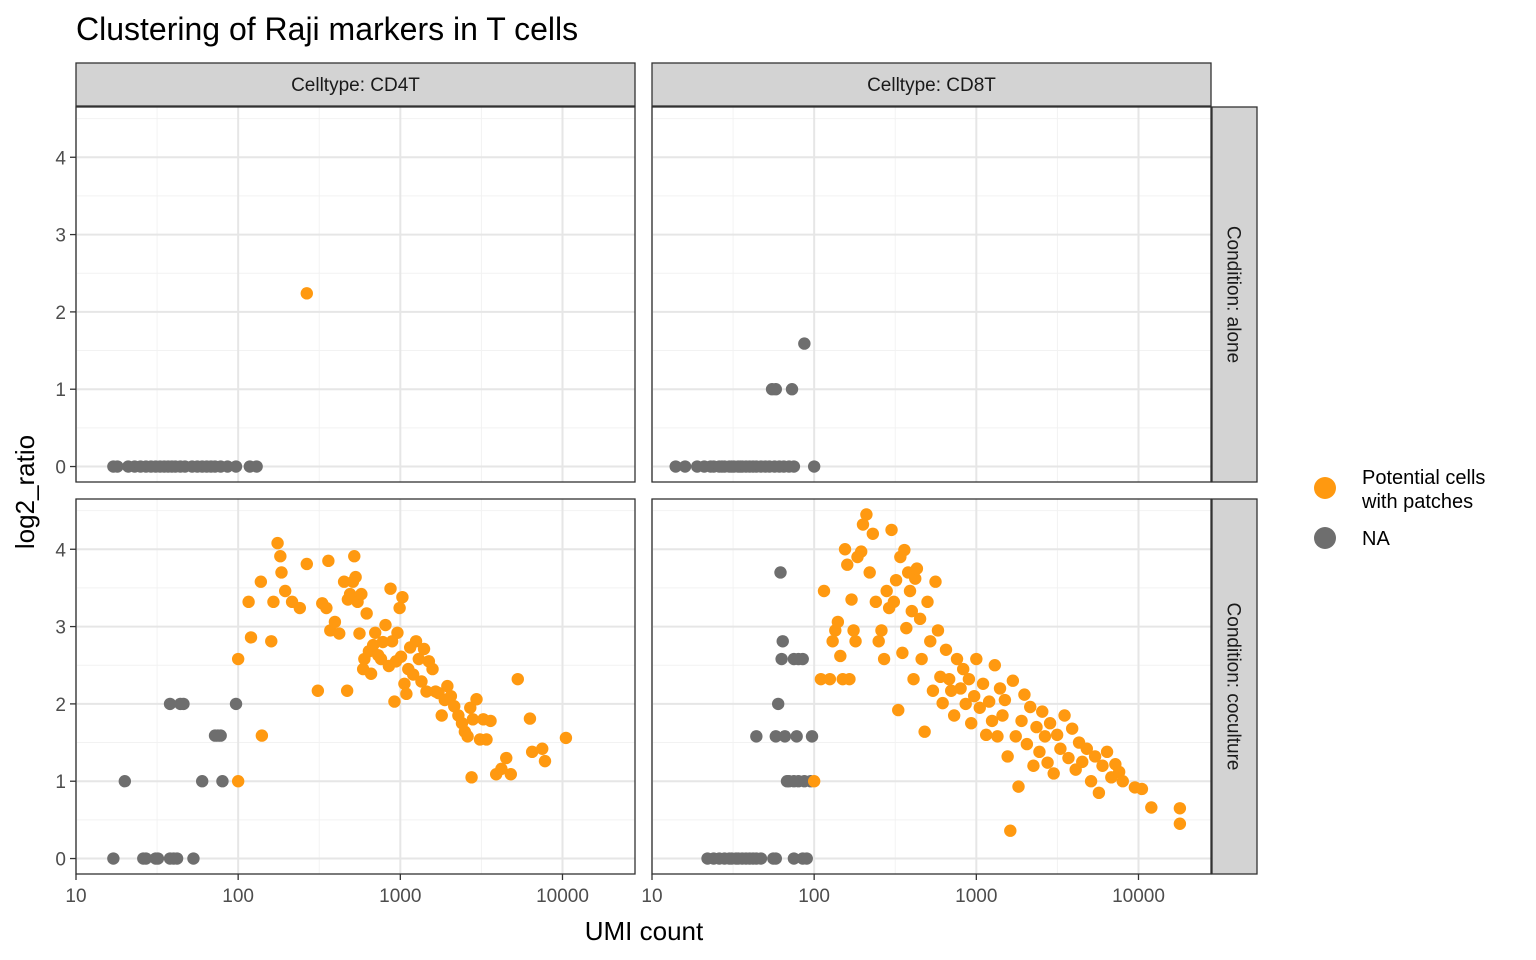  I want to click on row-strip, so click(1234, 294).